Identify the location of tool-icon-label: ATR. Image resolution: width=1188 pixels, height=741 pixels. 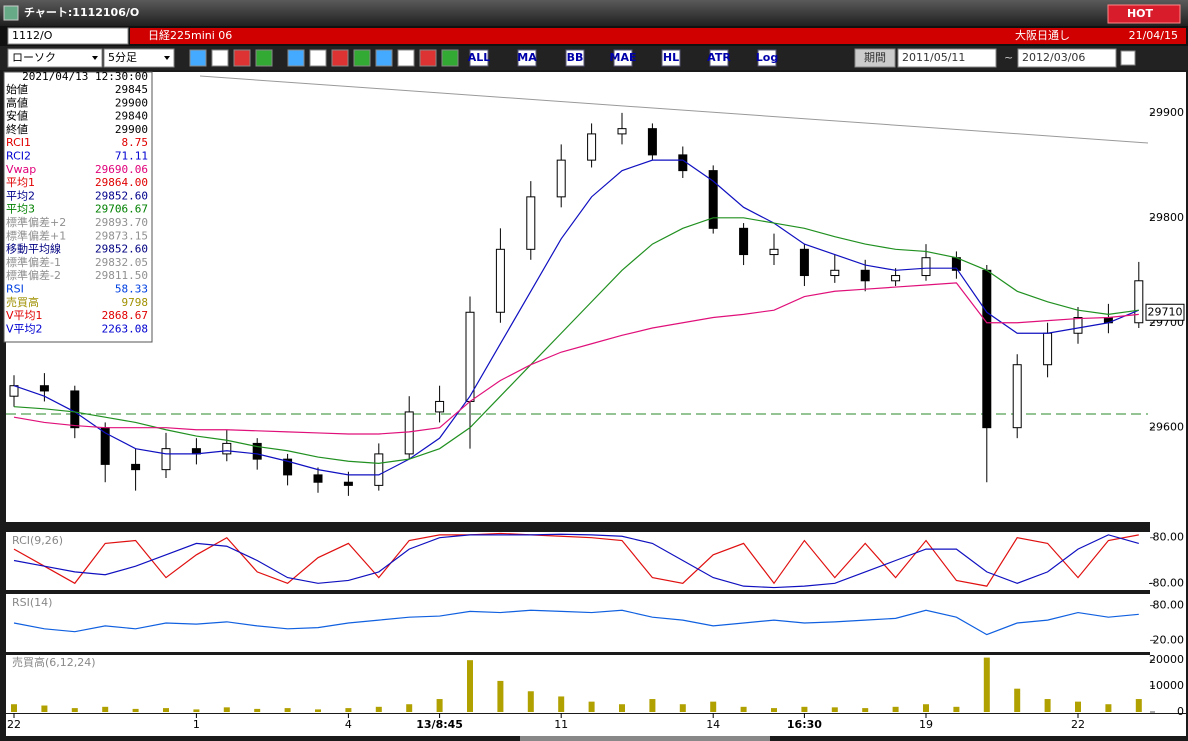
(719, 57).